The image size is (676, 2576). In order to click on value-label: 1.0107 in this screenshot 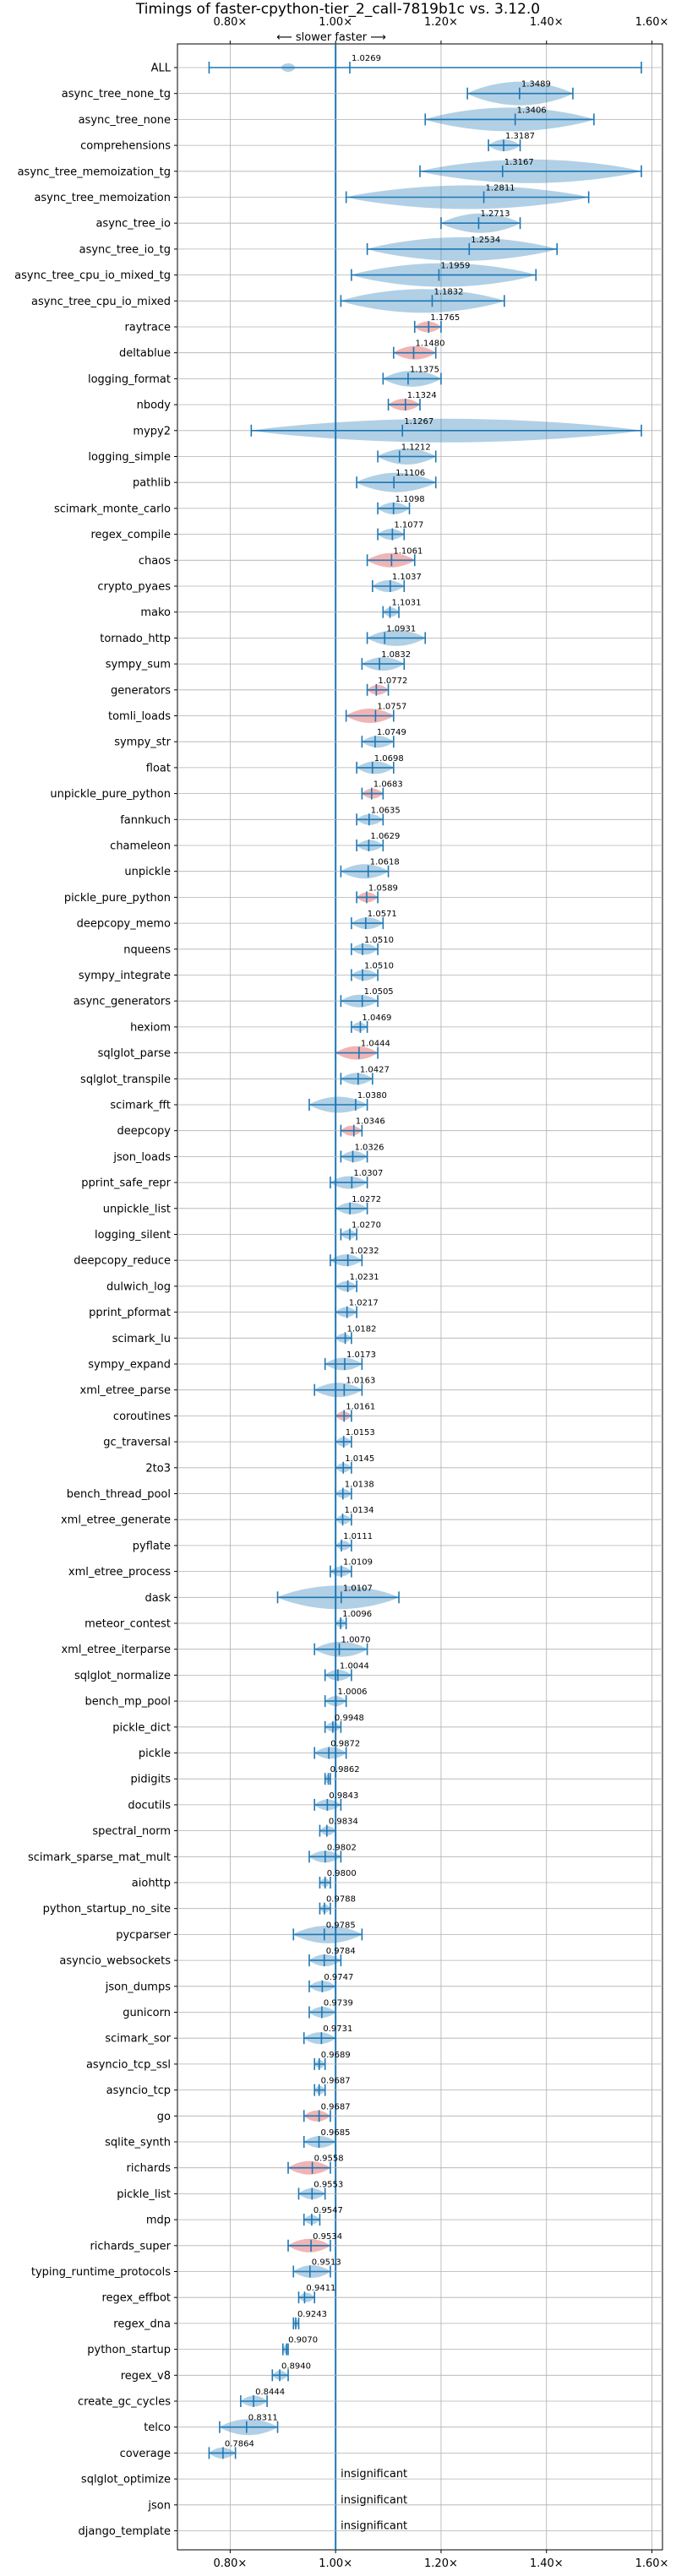, I will do `click(358, 1588)`.